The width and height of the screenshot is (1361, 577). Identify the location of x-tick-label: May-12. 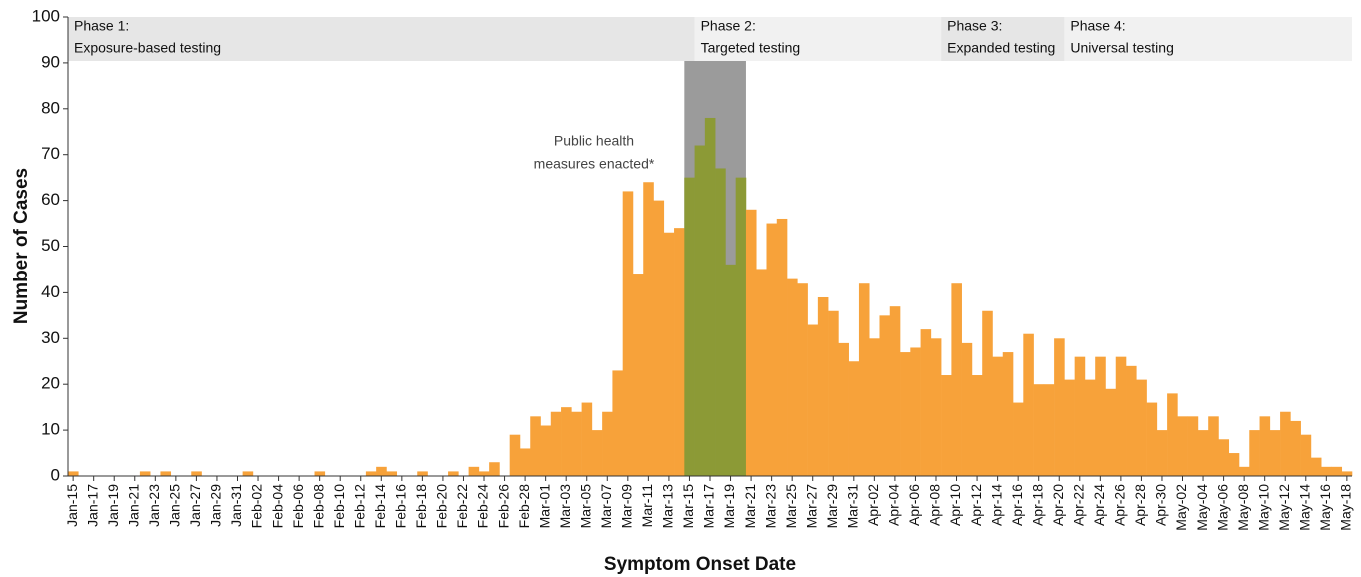
(1284, 507).